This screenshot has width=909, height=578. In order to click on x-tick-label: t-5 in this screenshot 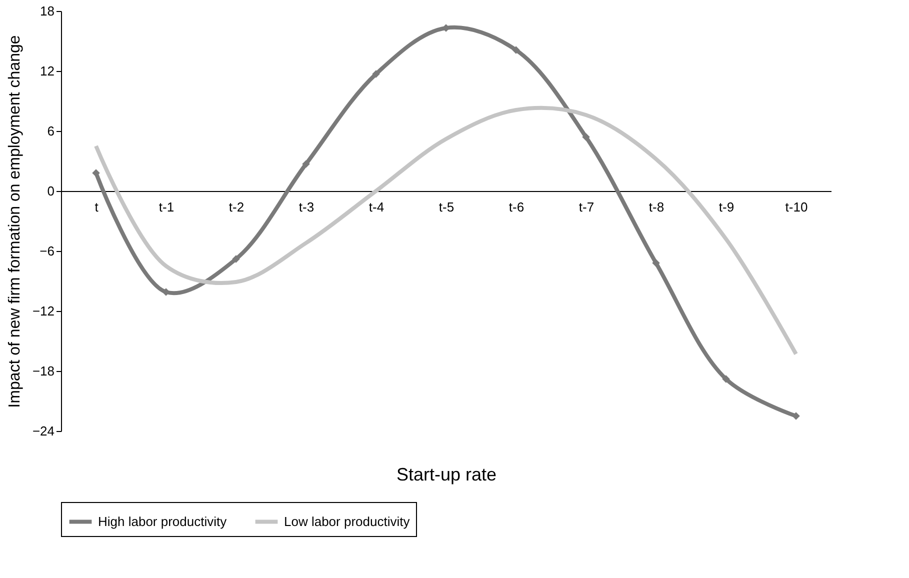, I will do `click(446, 207)`.